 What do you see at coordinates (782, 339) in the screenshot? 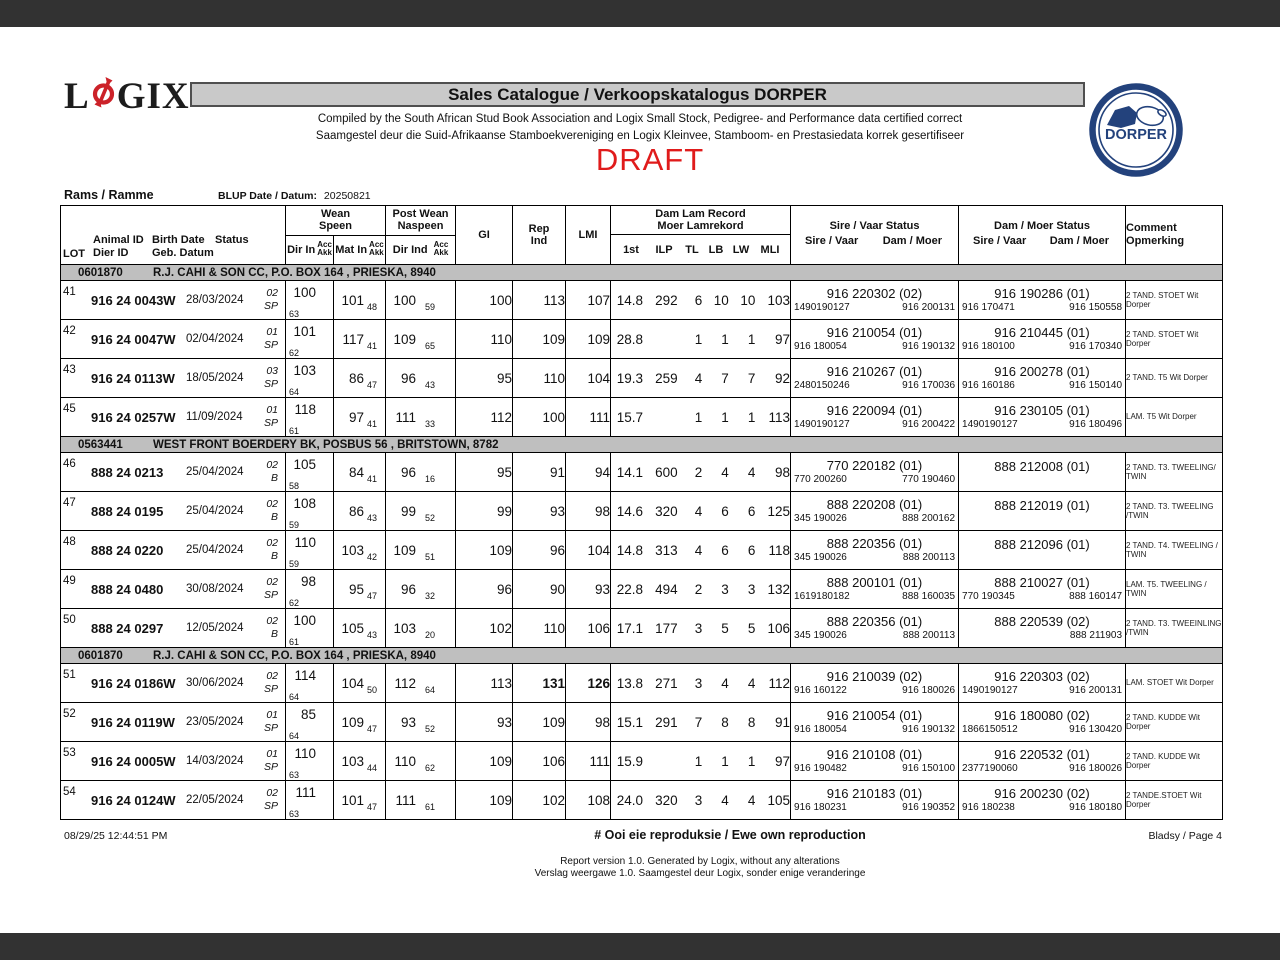
I see `mli-value: 97` at bounding box center [782, 339].